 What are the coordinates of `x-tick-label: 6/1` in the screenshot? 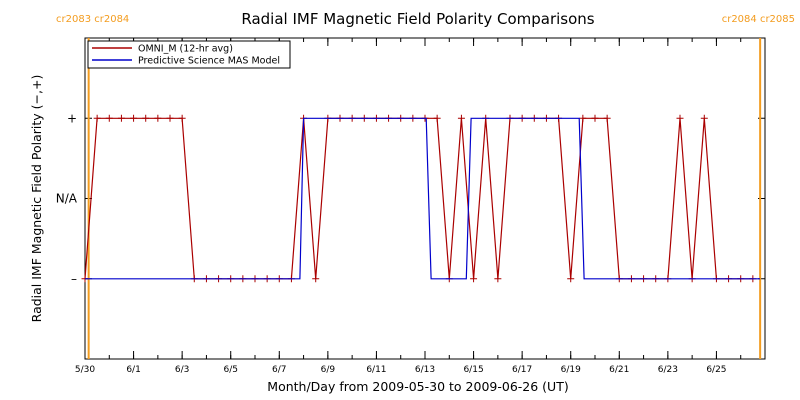 It's located at (133, 370).